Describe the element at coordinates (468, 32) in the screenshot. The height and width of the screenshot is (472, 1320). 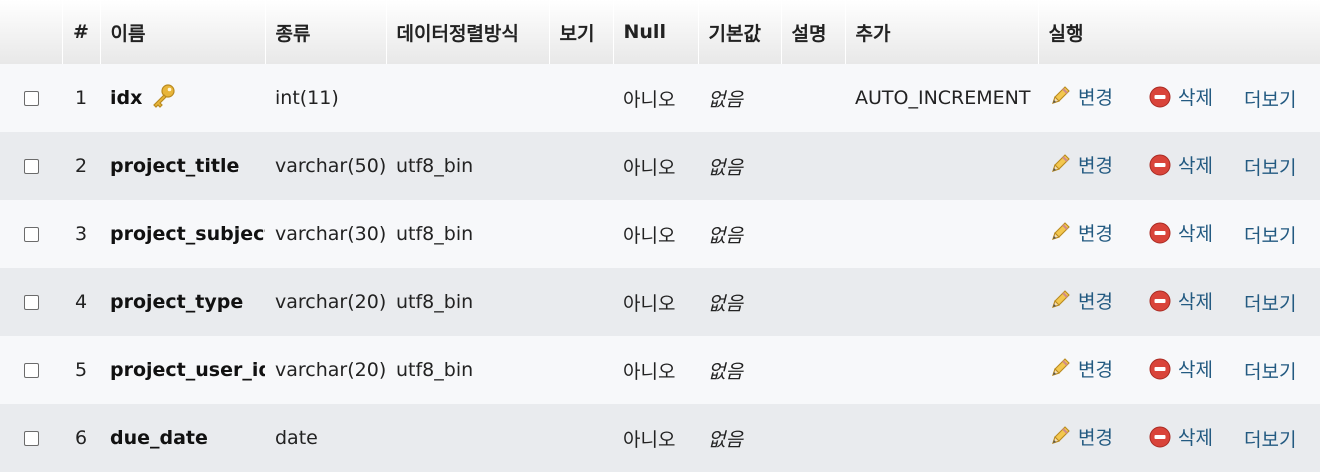
I see `header-collation: 데이터정렬방식` at that location.